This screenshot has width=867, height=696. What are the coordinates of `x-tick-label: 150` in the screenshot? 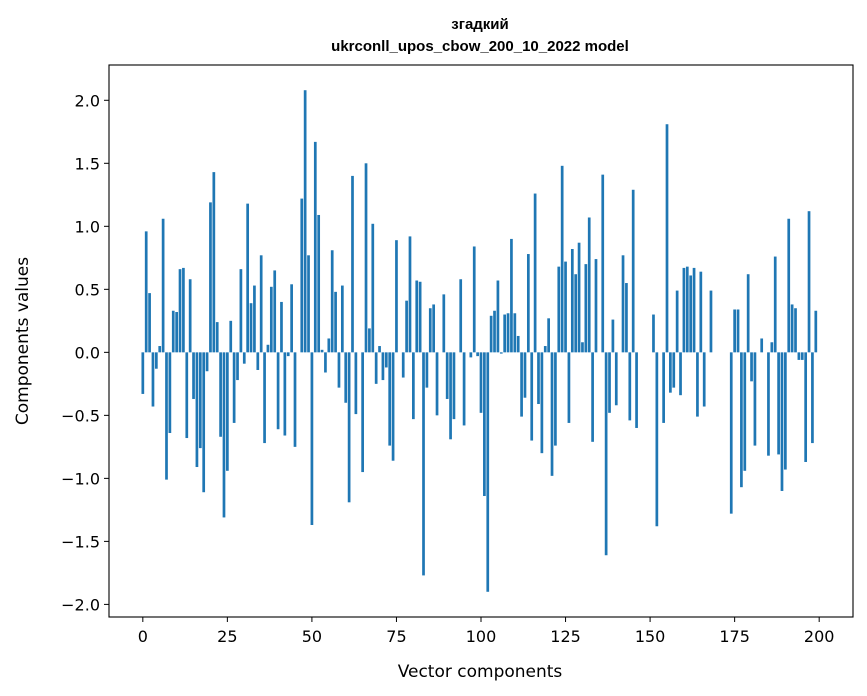 It's located at (650, 636).